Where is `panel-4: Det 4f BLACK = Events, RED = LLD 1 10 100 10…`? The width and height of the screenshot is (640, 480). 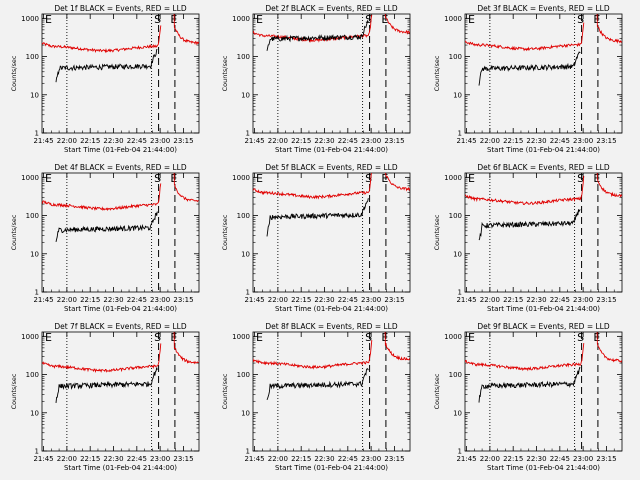
panel-4: Det 4f BLACK = Events, RED = LLD 1 10 100 10… is located at coordinates (105, 238).